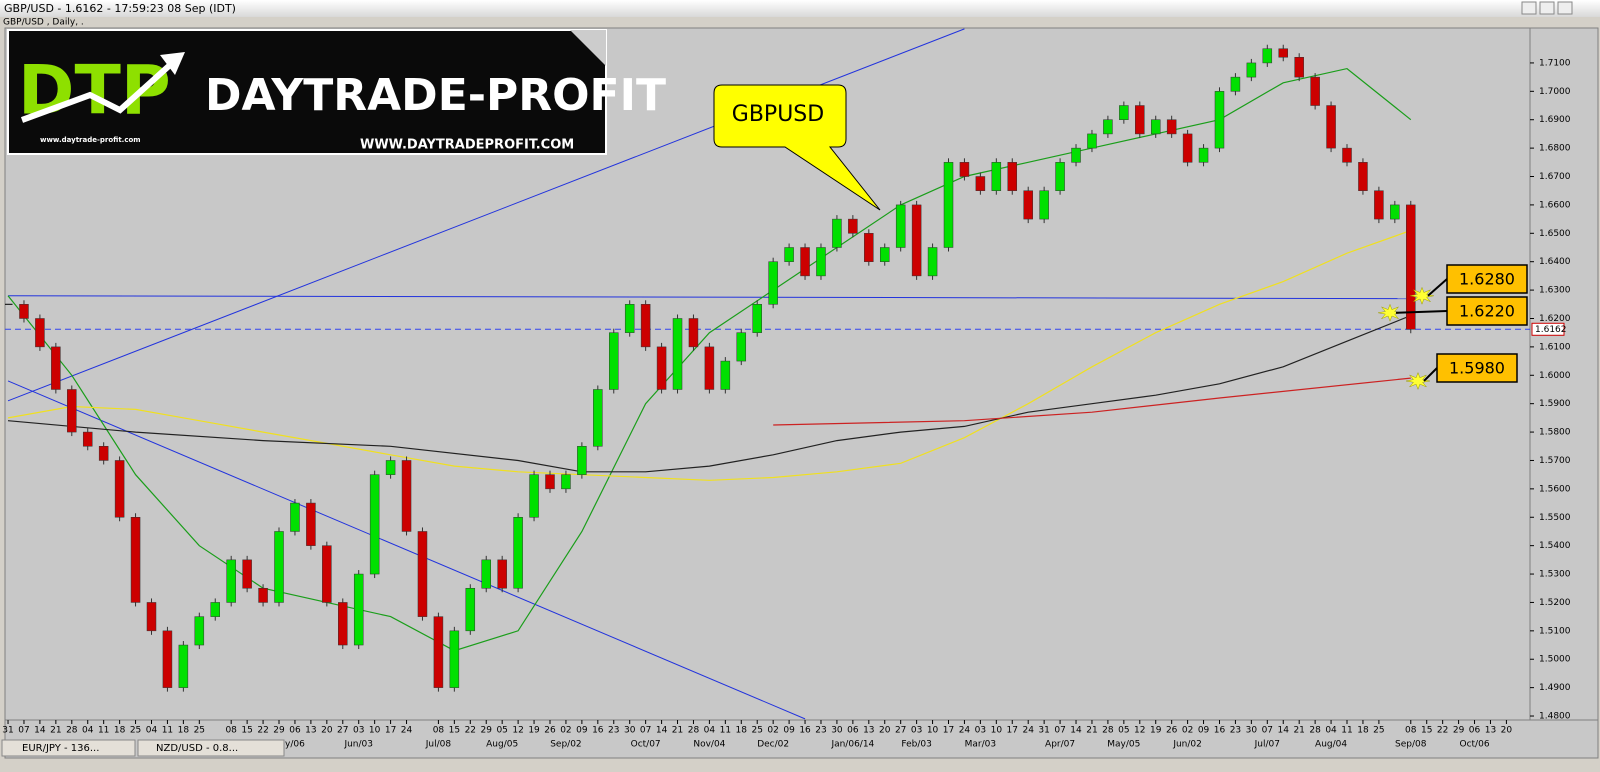  I want to click on x-tick-label: 15, so click(246, 731).